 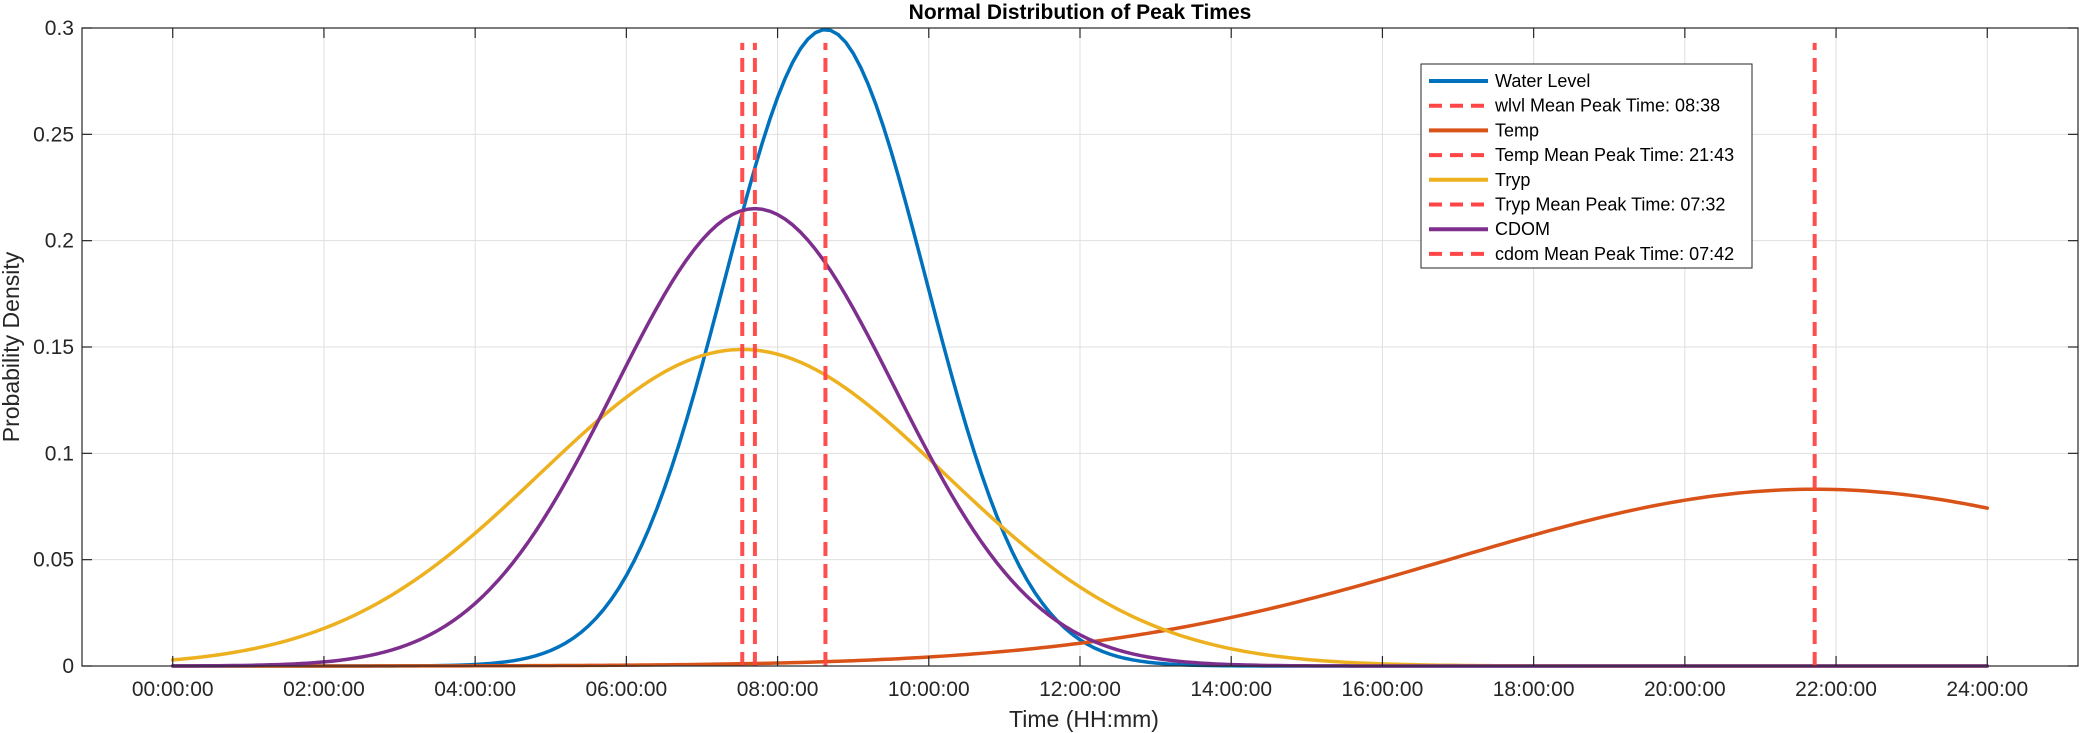 I want to click on x-axis-title: Time (HH:mm), so click(x=1084, y=719).